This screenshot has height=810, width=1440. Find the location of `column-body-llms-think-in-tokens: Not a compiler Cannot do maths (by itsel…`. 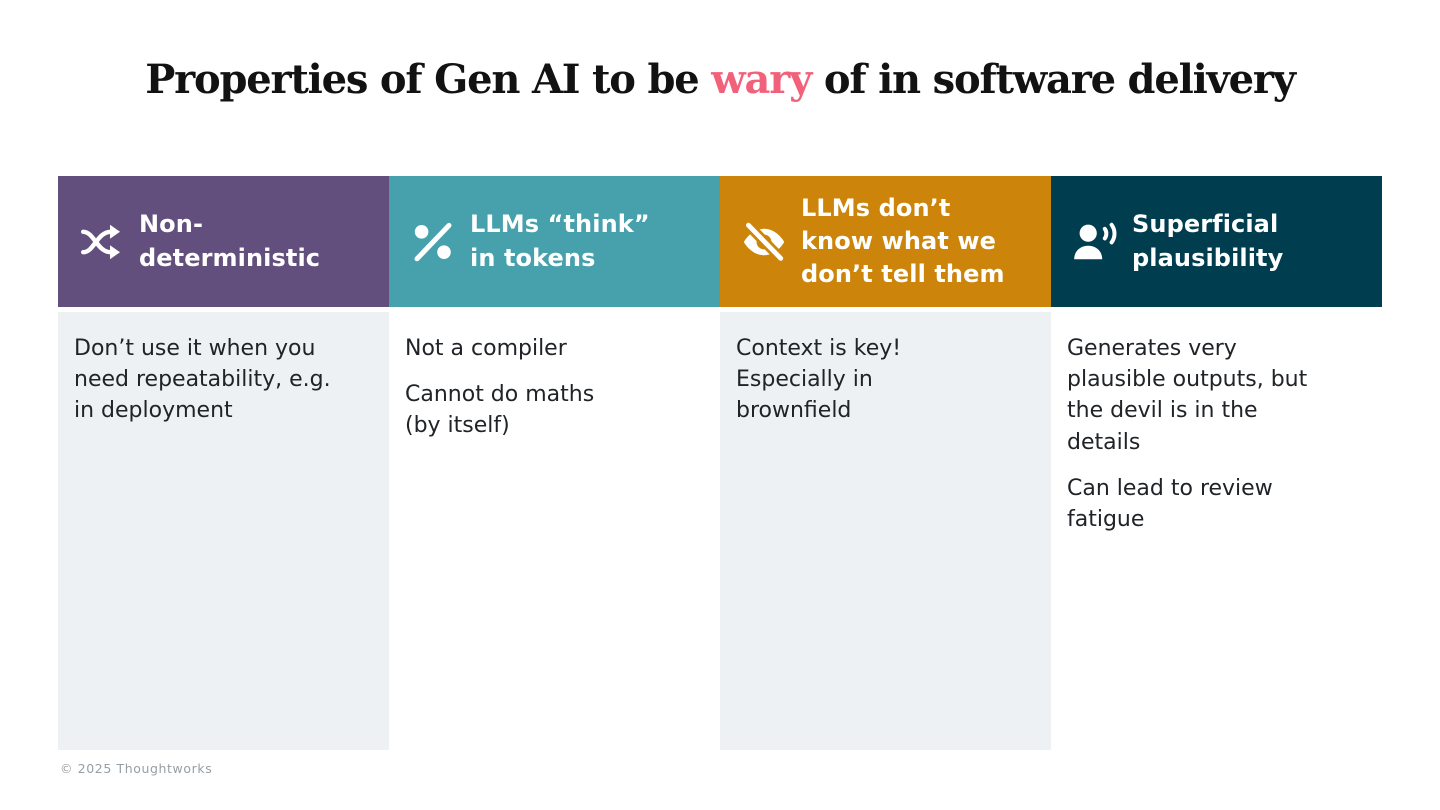

column-body-llms-think-in-tokens: Not a compiler Cannot do maths (by itsel… is located at coordinates (554, 531).